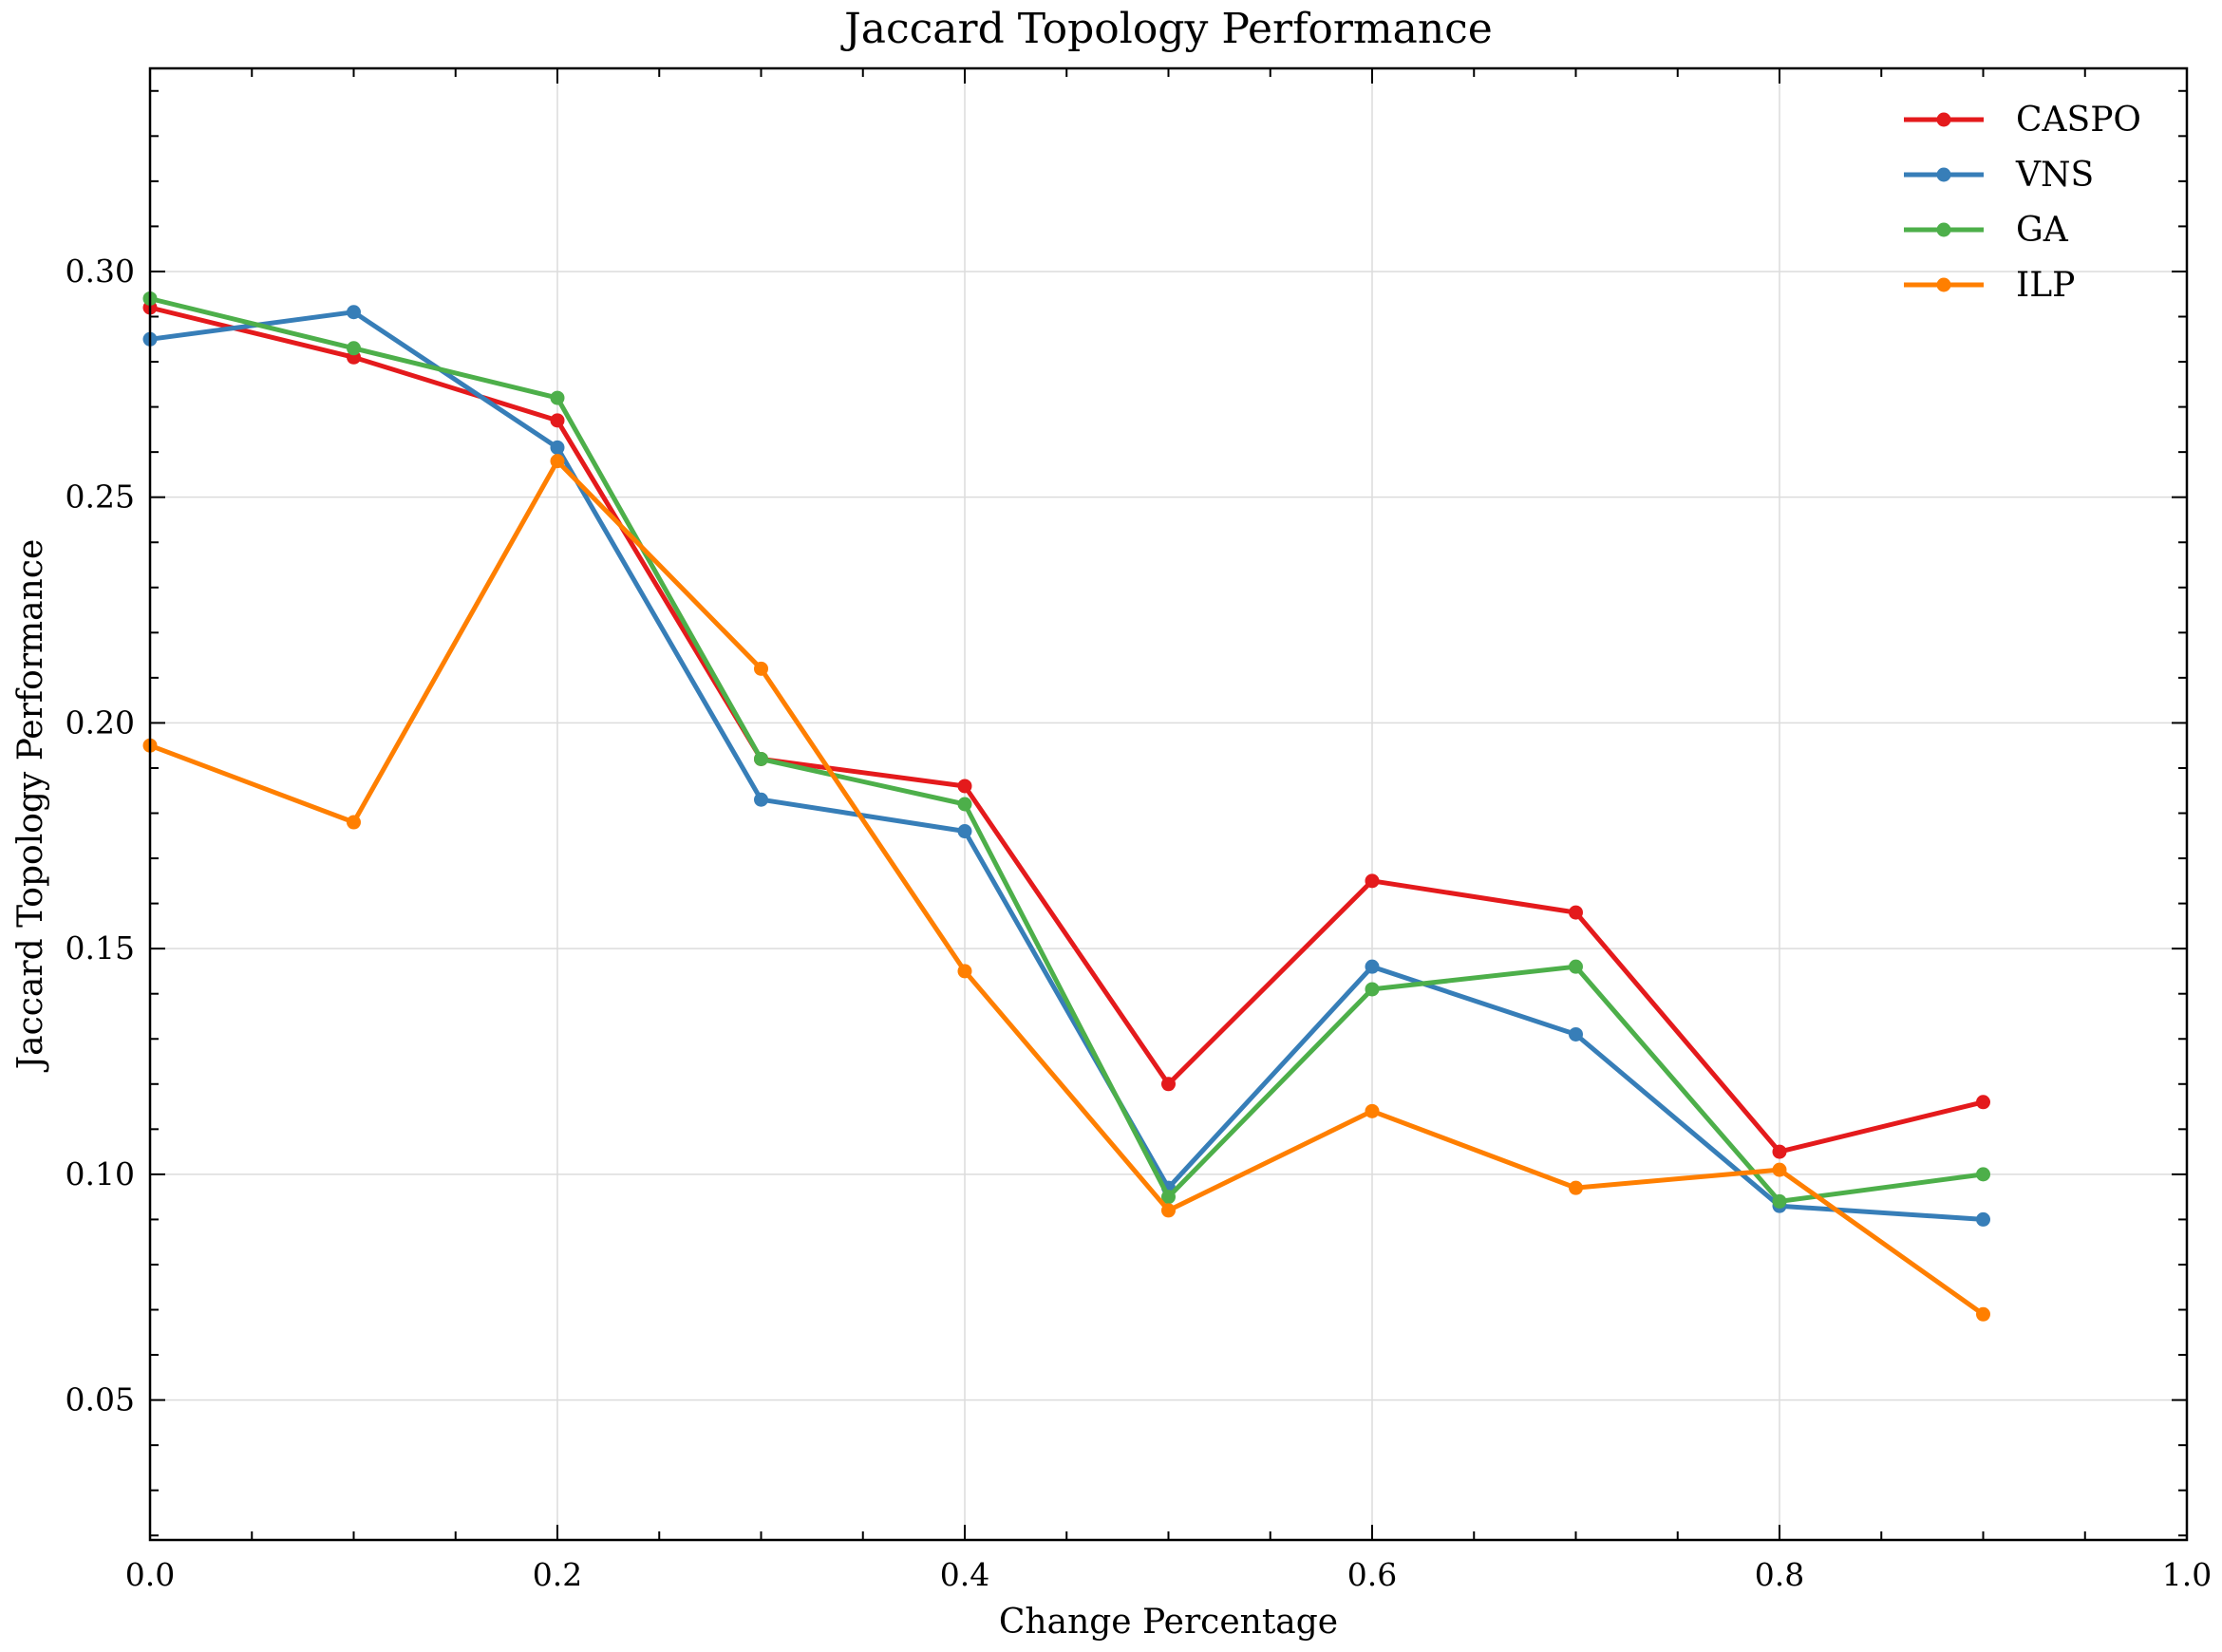 The image size is (2222, 1652). What do you see at coordinates (1943, 119) in the screenshot?
I see `legend-marker-caspo` at bounding box center [1943, 119].